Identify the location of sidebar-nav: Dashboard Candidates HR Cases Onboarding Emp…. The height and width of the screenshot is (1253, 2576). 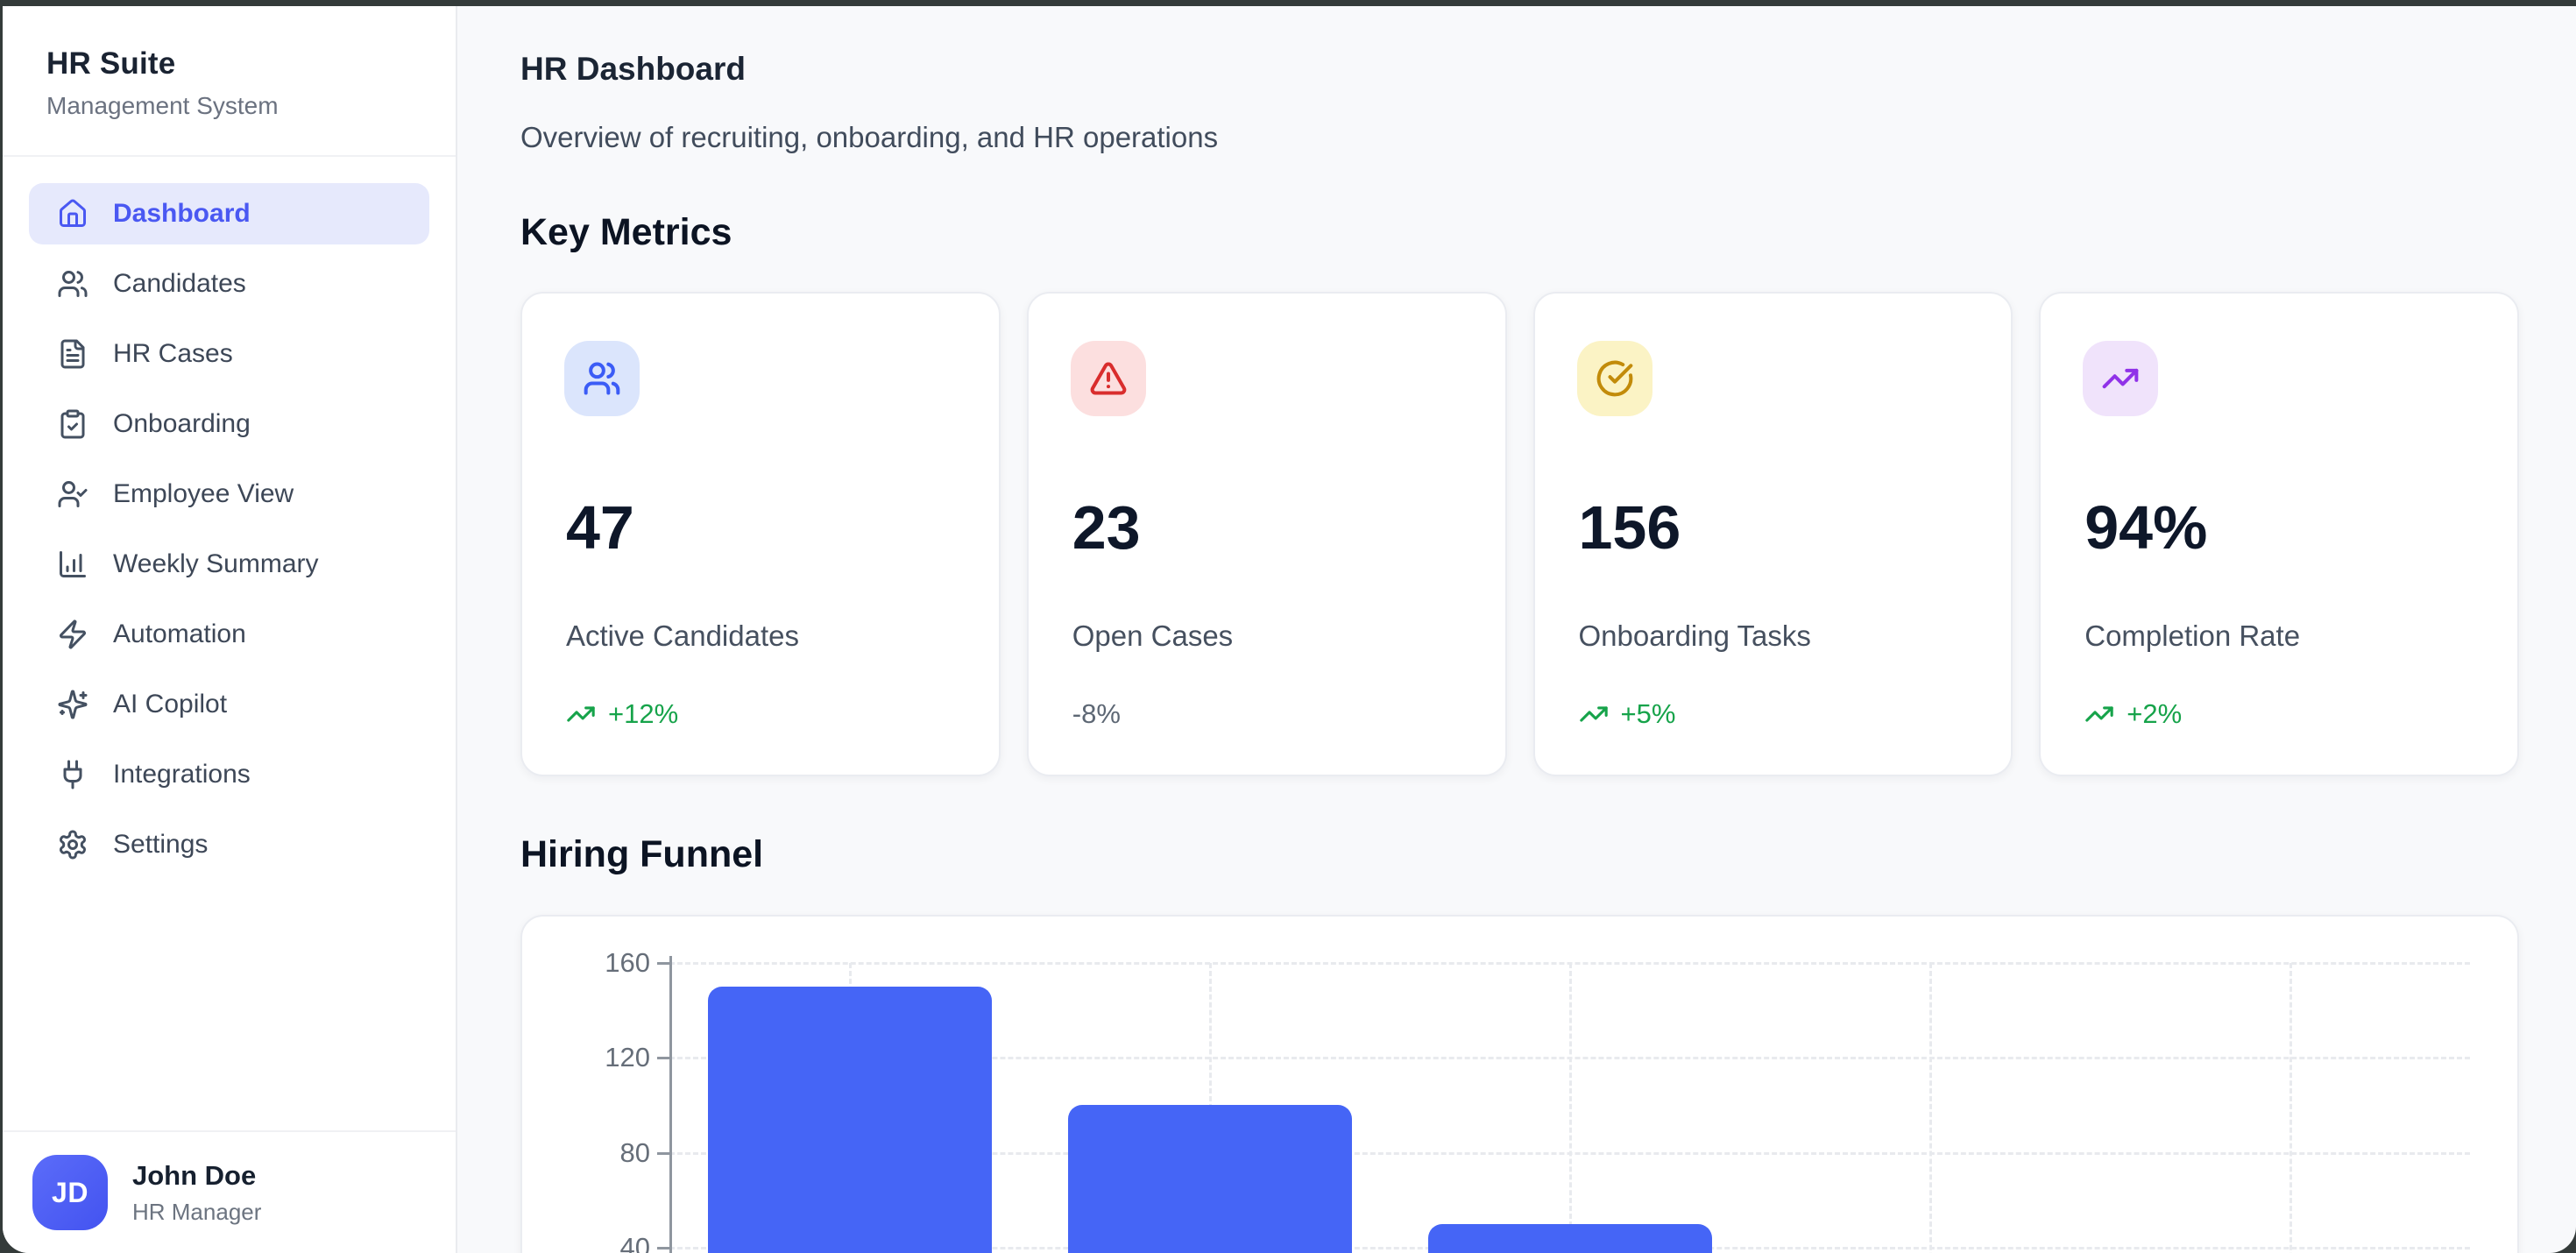
(229, 643).